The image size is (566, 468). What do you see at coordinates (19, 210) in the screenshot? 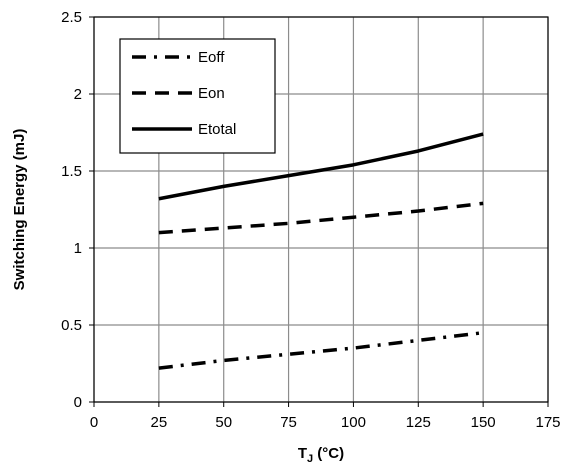
I see `y-axis-label: Switching Energy (mJ)` at bounding box center [19, 210].